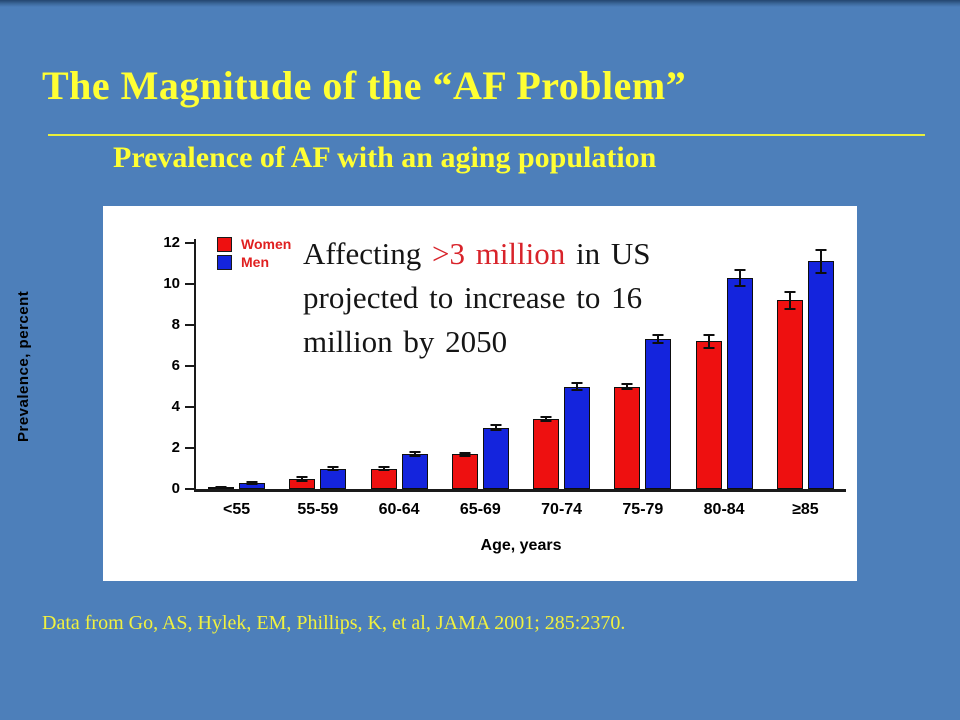 The width and height of the screenshot is (960, 720). Describe the element at coordinates (367, 253) in the screenshot. I see `annotation-segment: Affecting` at that location.